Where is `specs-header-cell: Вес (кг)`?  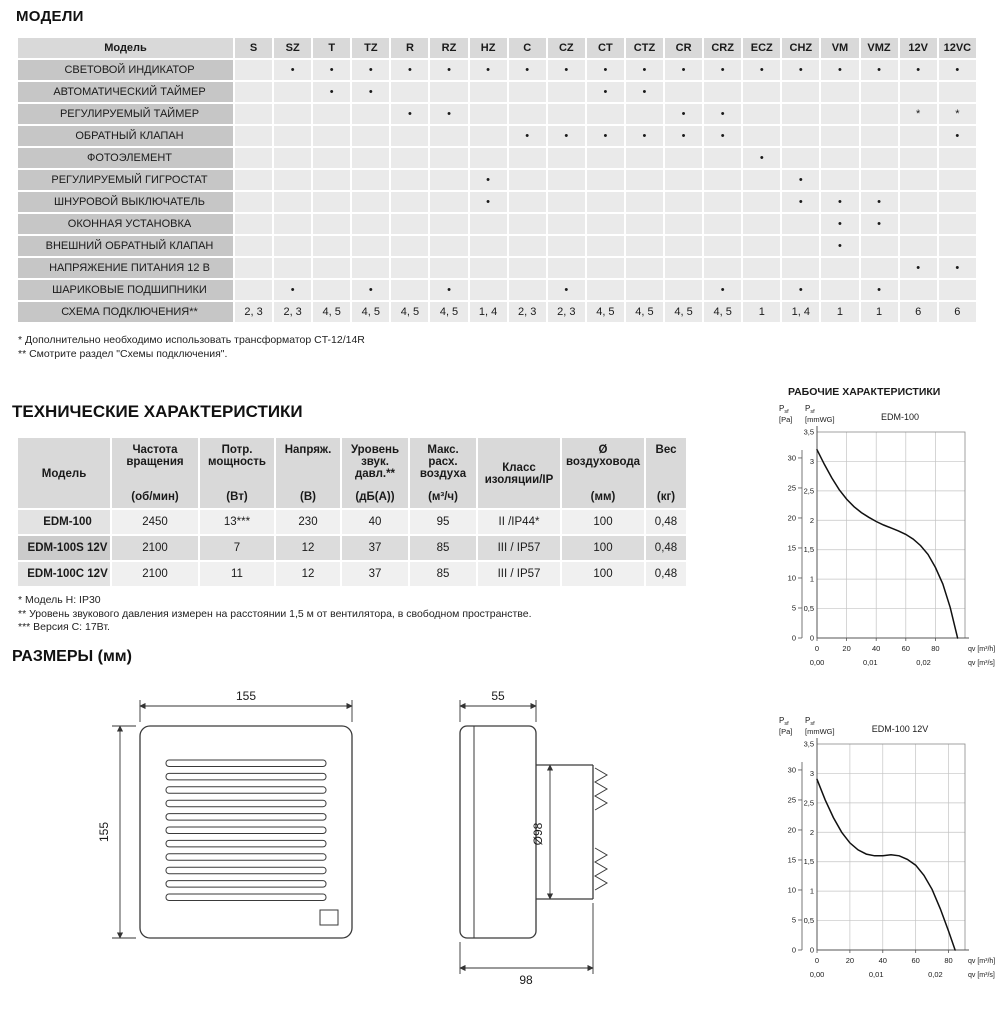
specs-header-cell: Вес (кг) is located at coordinates (666, 473).